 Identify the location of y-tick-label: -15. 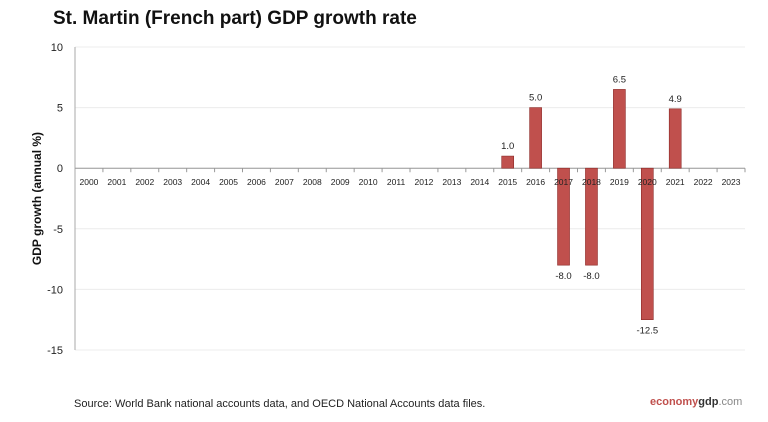
(55, 351).